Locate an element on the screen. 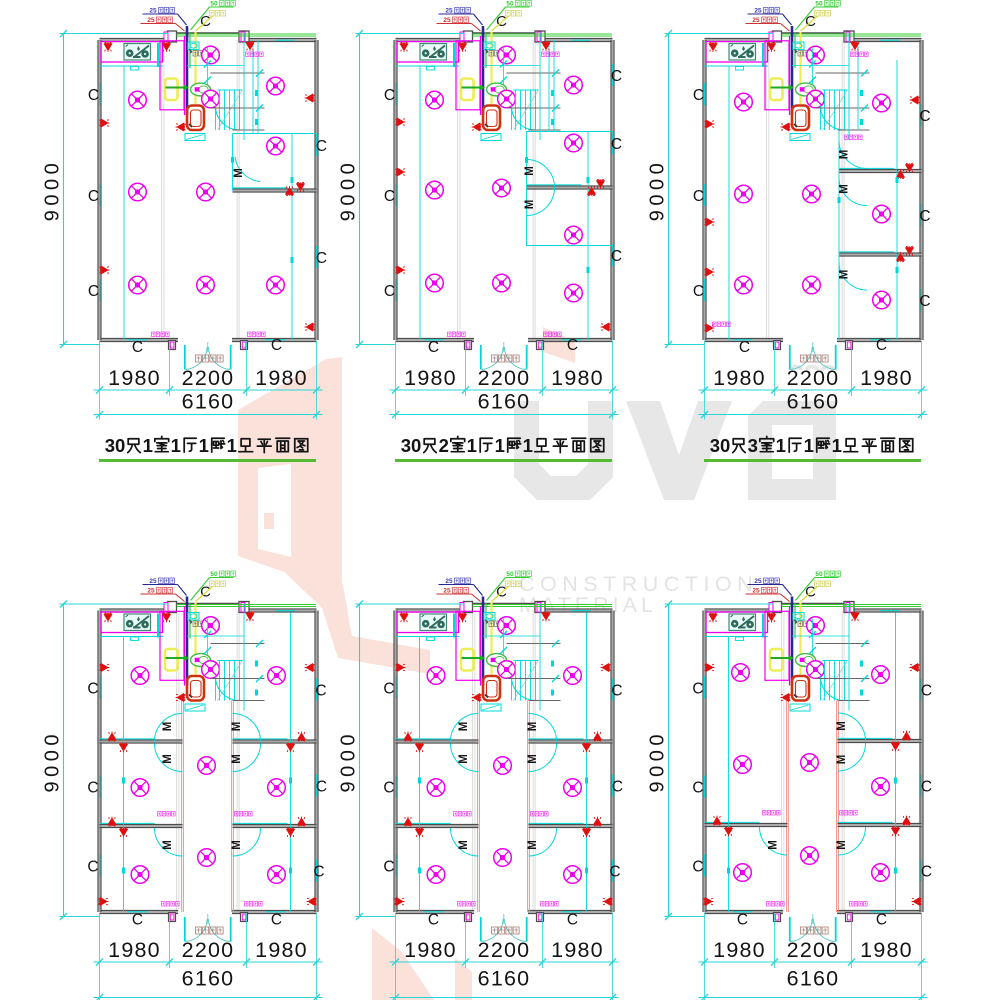  svg-text: 2 is located at coordinates (444, 445).